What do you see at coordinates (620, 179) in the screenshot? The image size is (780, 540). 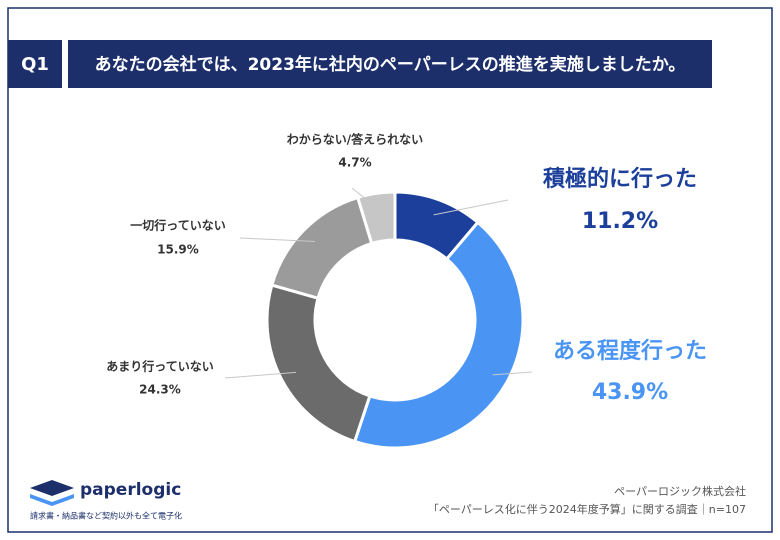 I see `category-label: 積極的に行った` at bounding box center [620, 179].